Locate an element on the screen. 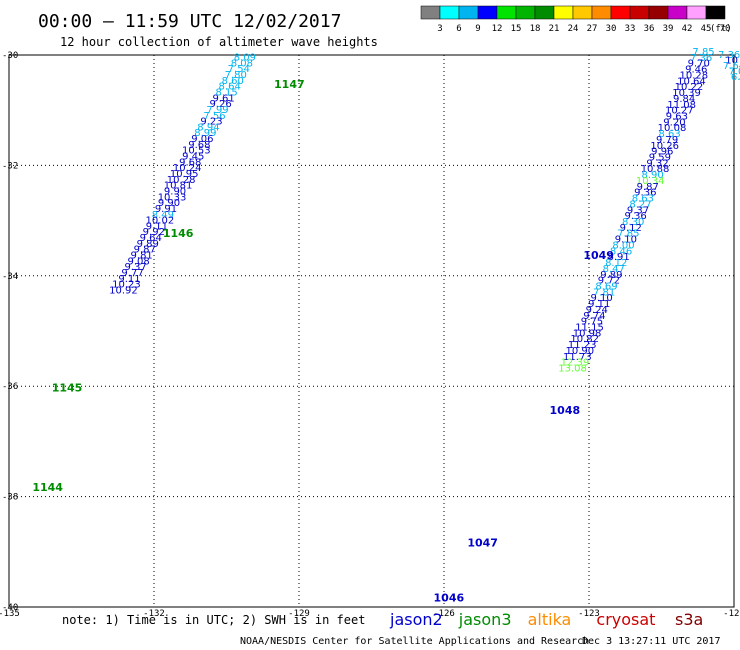 The height and width of the screenshot is (650, 740). wave-height-value: 9.36 is located at coordinates (635, 216).